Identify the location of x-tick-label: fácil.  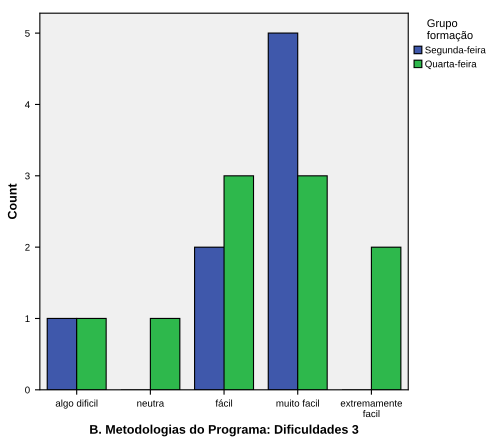
(224, 403).